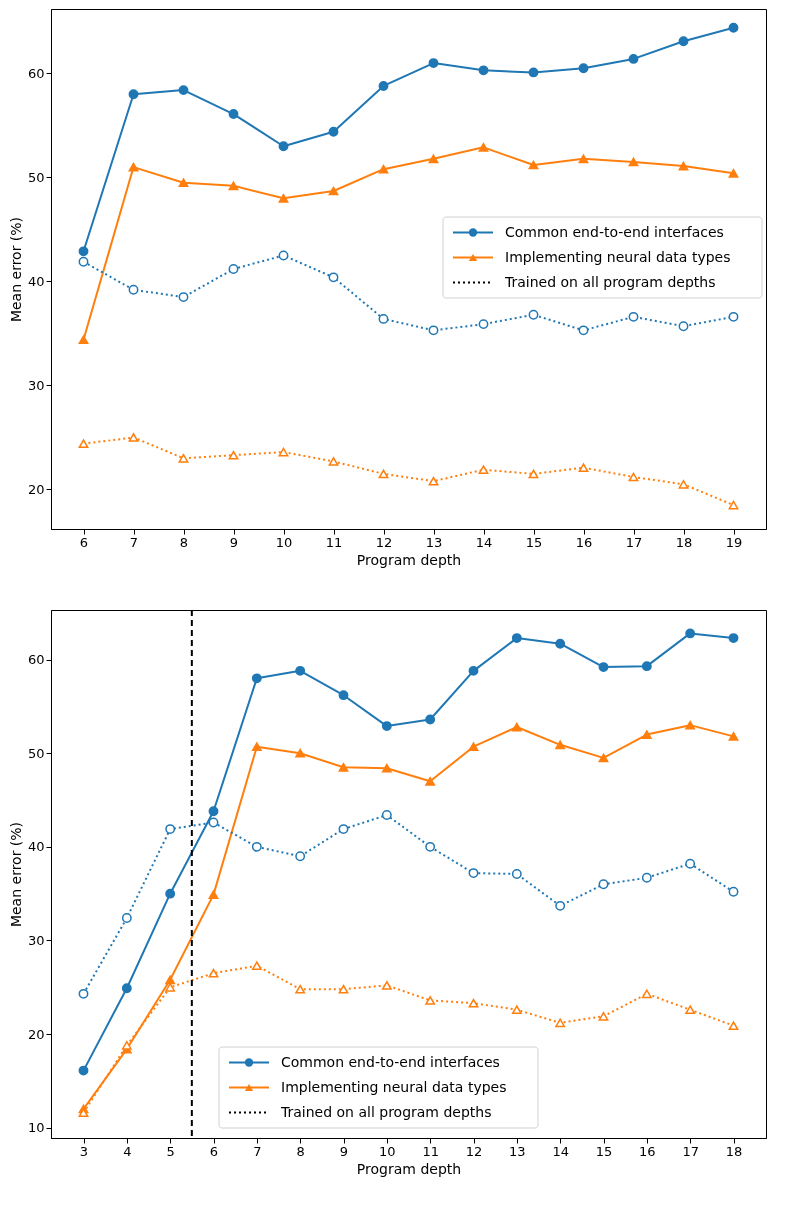 The image size is (792, 1209). I want to click on x-tick-label: 12, so click(474, 1151).